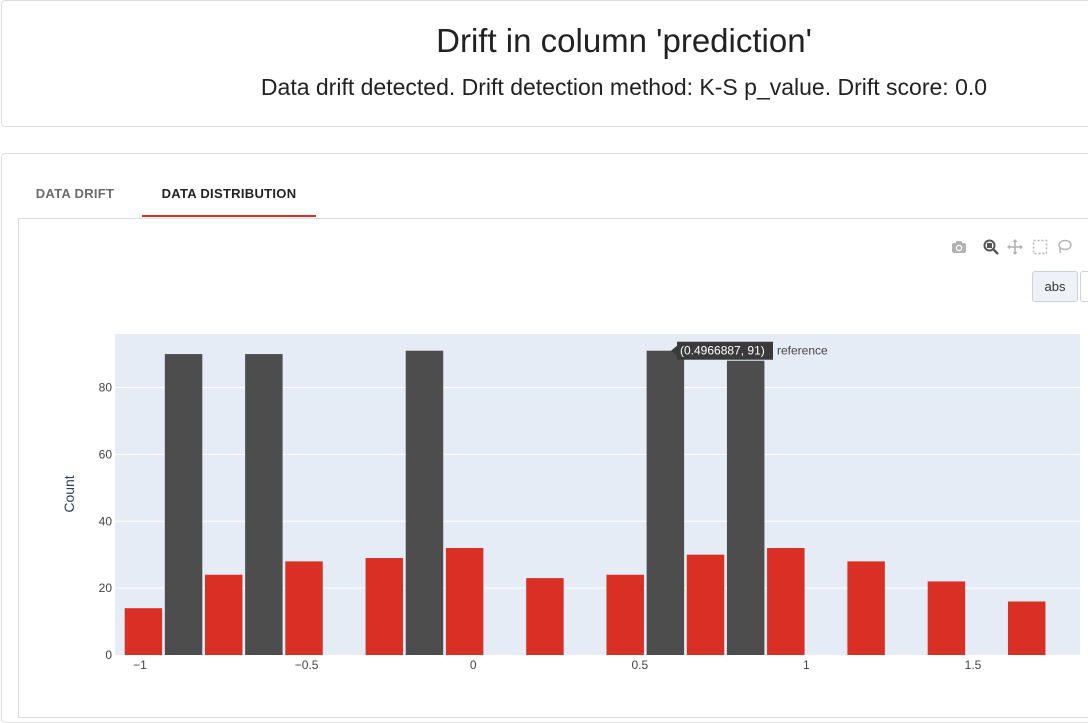  What do you see at coordinates (973, 665) in the screenshot?
I see `x-tick-label: 1.5` at bounding box center [973, 665].